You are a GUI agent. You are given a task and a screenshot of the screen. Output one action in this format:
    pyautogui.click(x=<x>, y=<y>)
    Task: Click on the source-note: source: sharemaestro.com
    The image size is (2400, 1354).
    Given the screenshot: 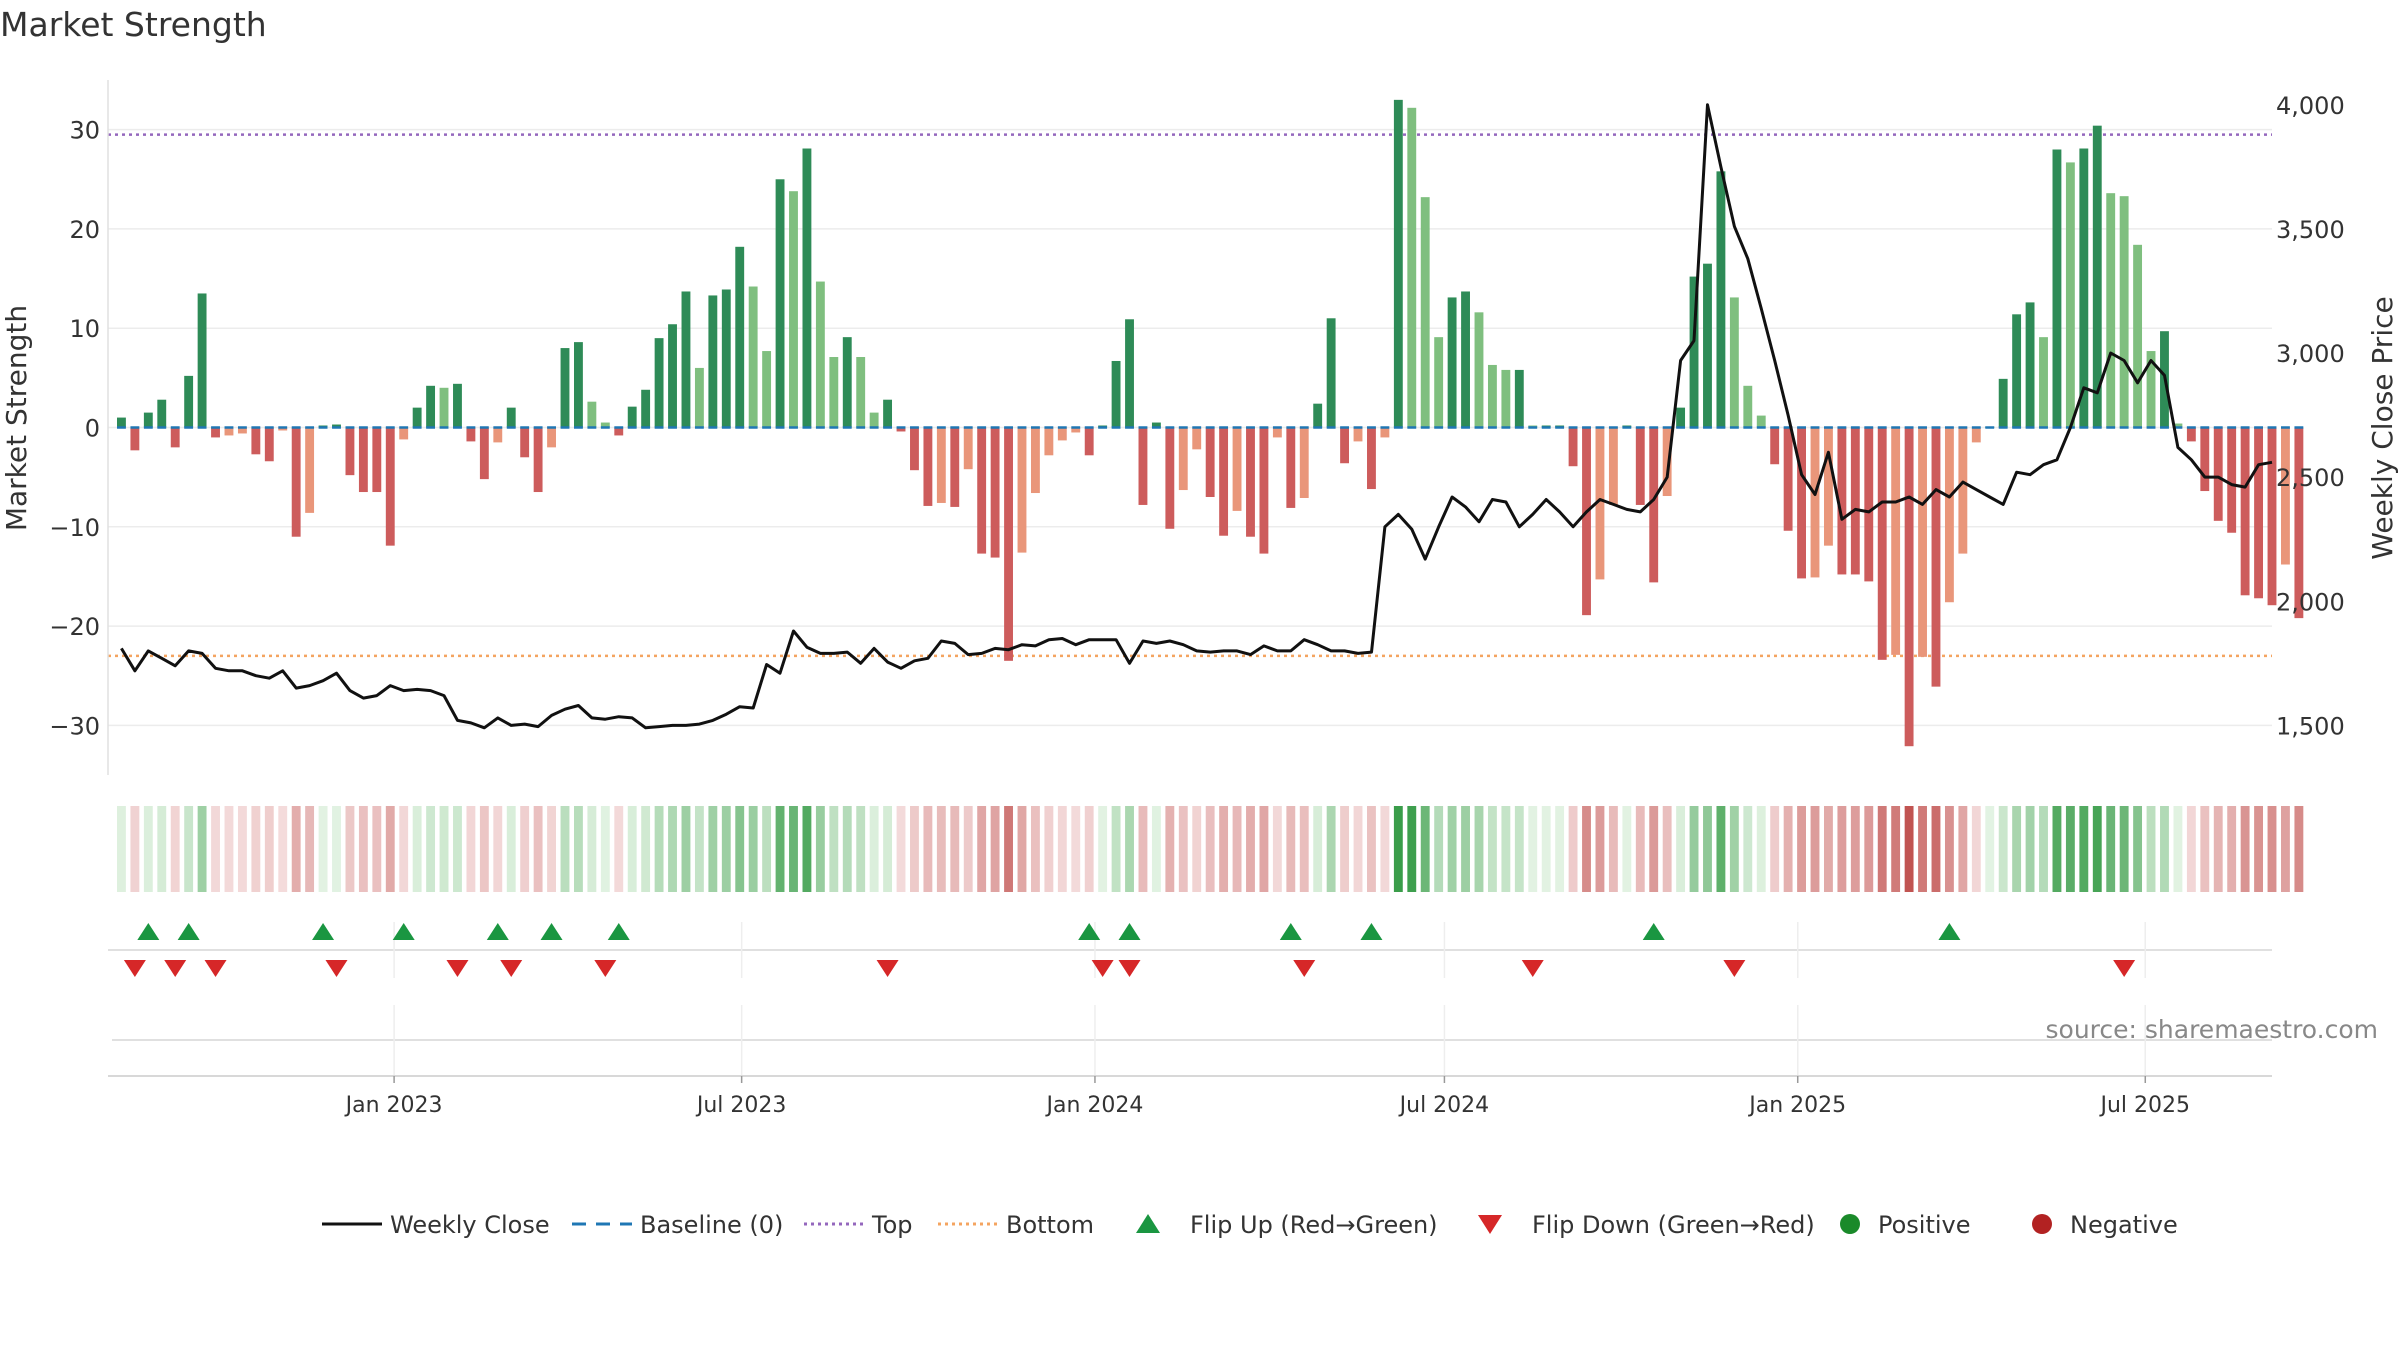 What is the action you would take?
    pyautogui.click(x=2212, y=1029)
    